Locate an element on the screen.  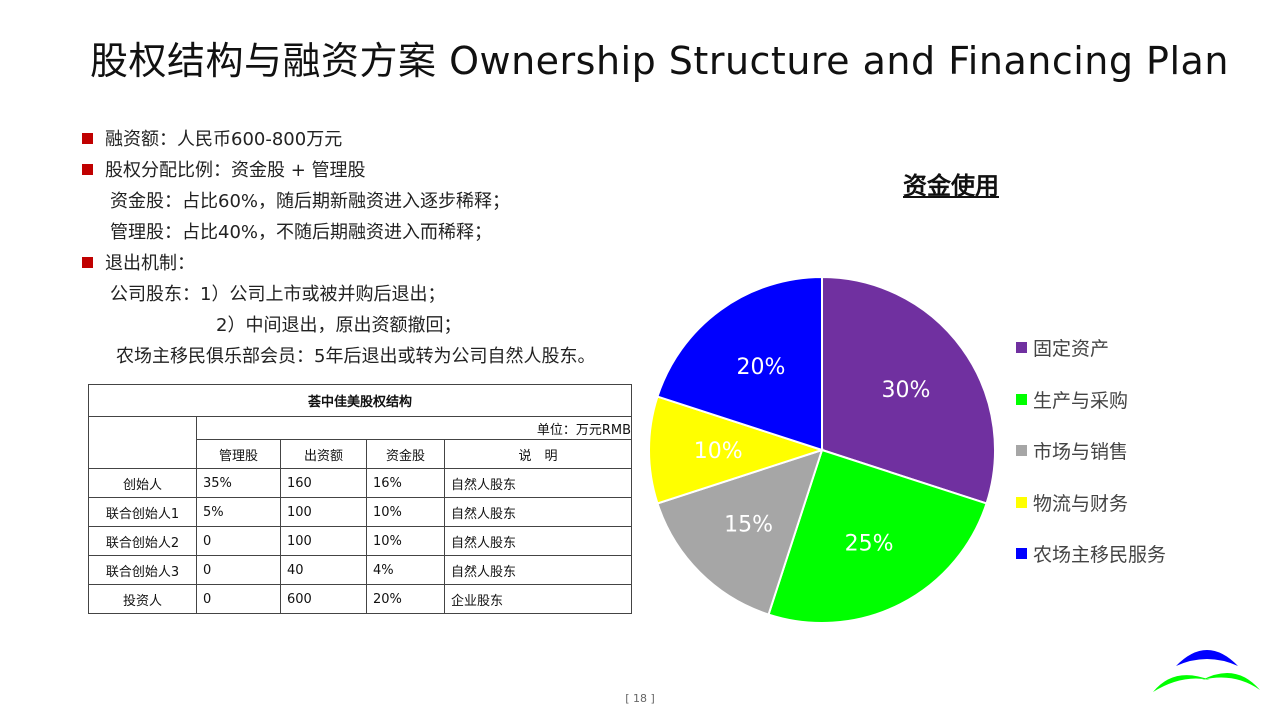
pie-data-label: 20% is located at coordinates (761, 367).